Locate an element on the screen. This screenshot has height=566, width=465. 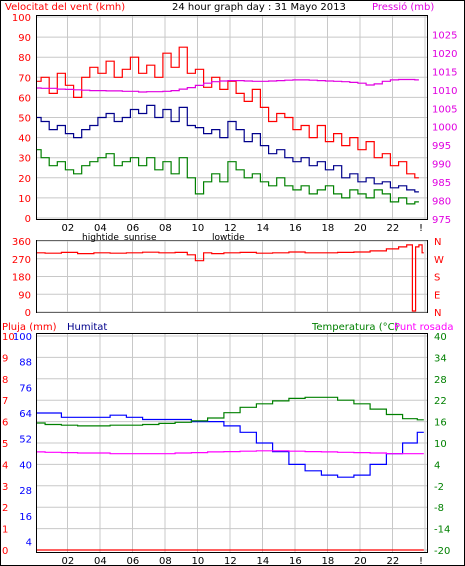
wind-tick-label: 40 is located at coordinates (24, 139).